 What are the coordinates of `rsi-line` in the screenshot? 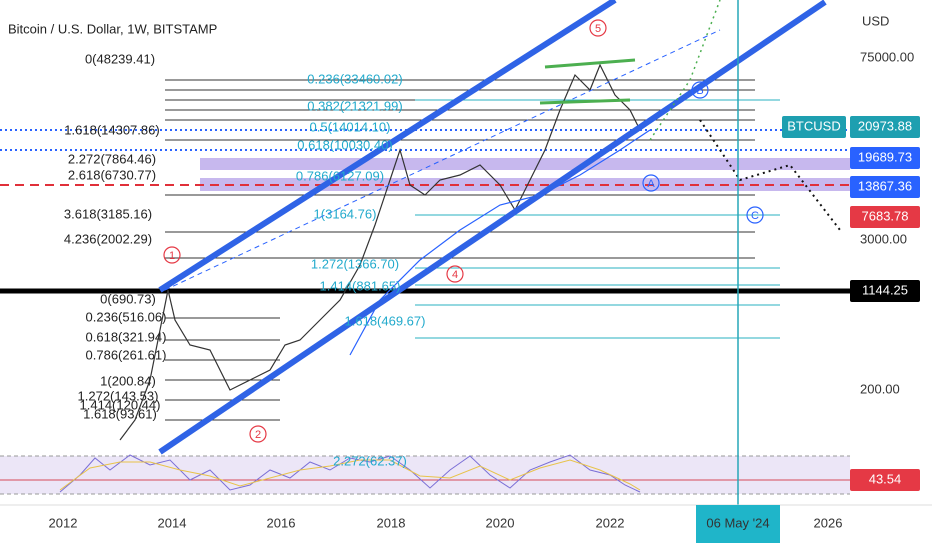 It's located at (350, 473).